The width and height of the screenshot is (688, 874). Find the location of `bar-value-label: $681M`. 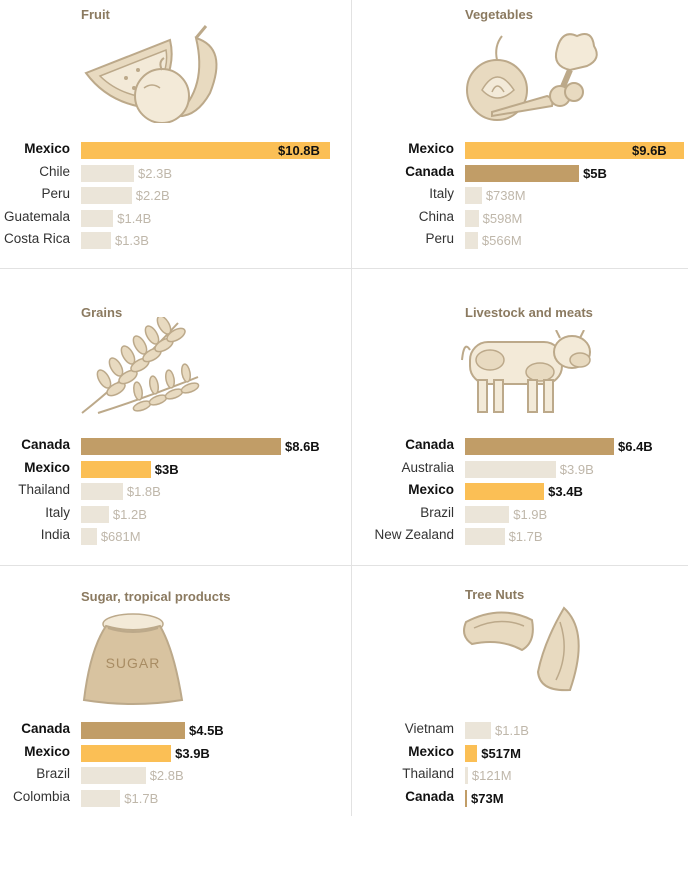

bar-value-label: $681M is located at coordinates (120, 536).